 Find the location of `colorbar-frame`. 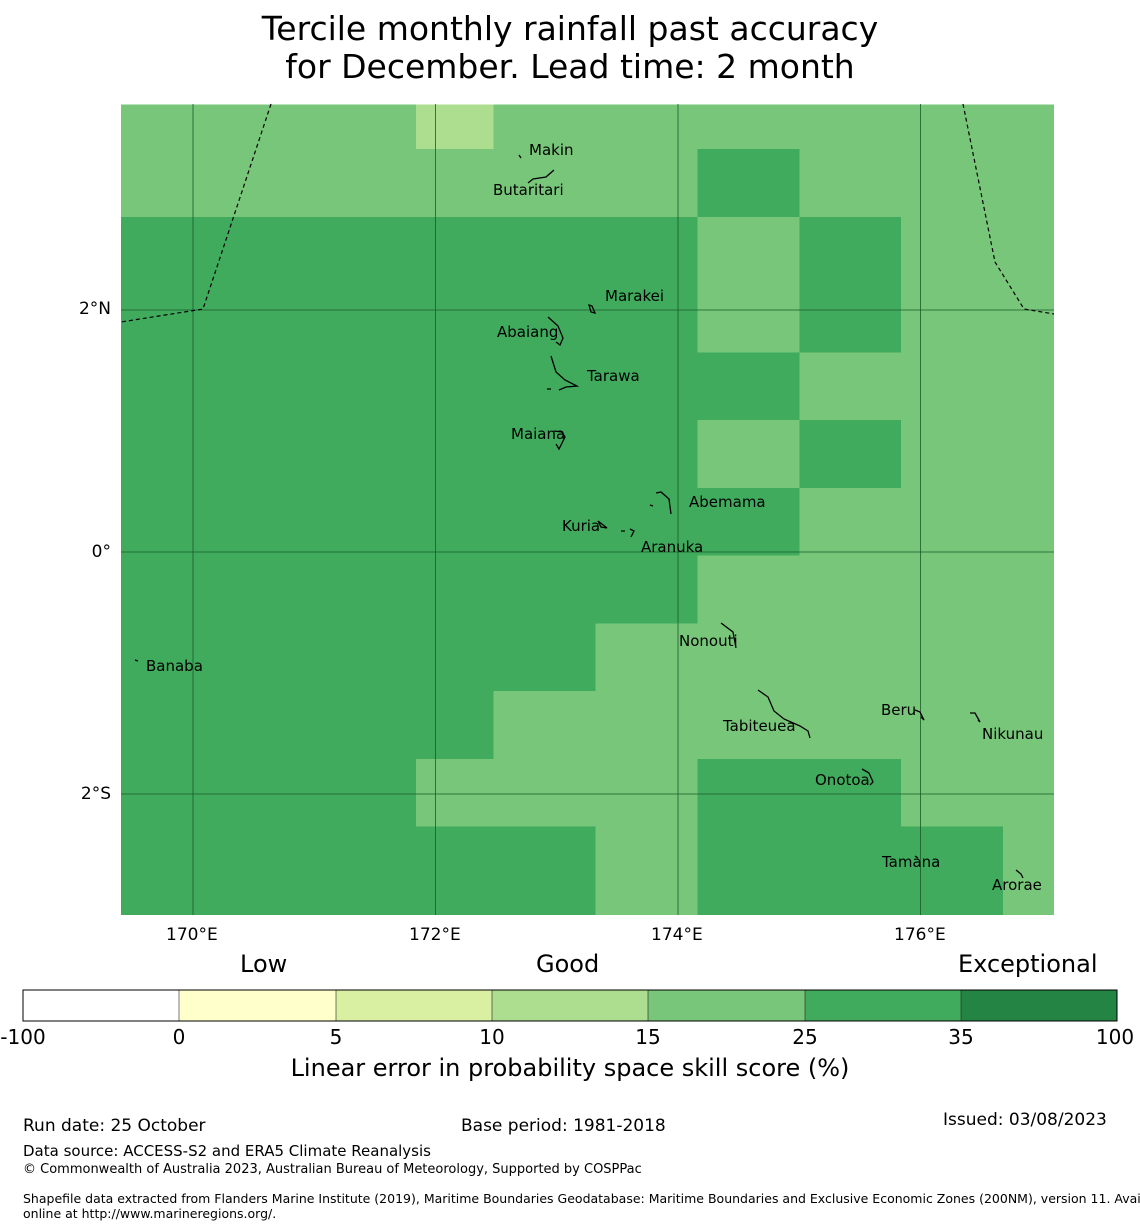

colorbar-frame is located at coordinates (570, 1005).